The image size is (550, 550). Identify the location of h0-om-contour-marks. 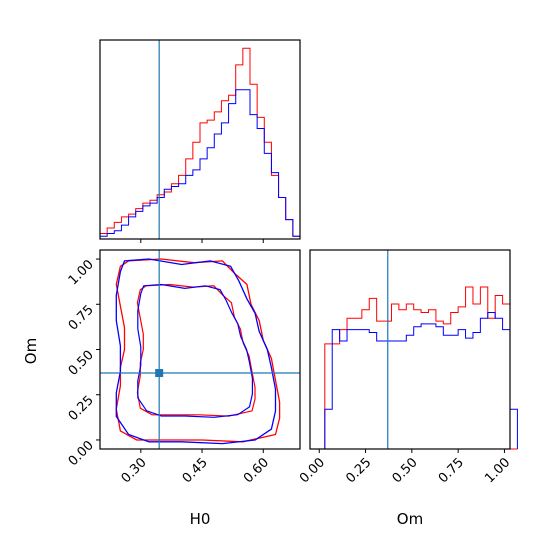
(200, 349).